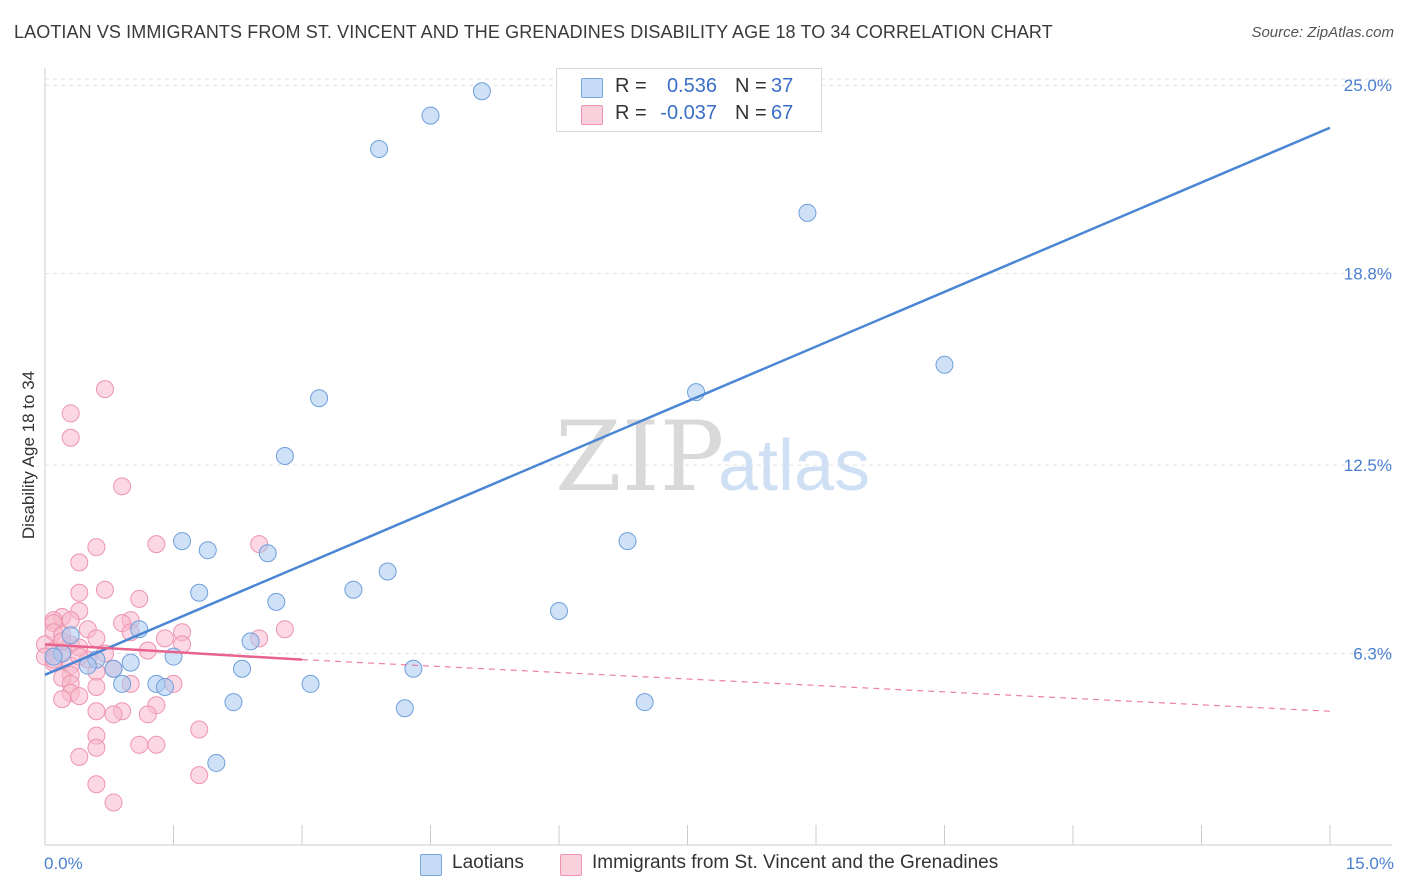 The image size is (1406, 892). I want to click on y-tick-label: 25.0%, so click(1368, 85).